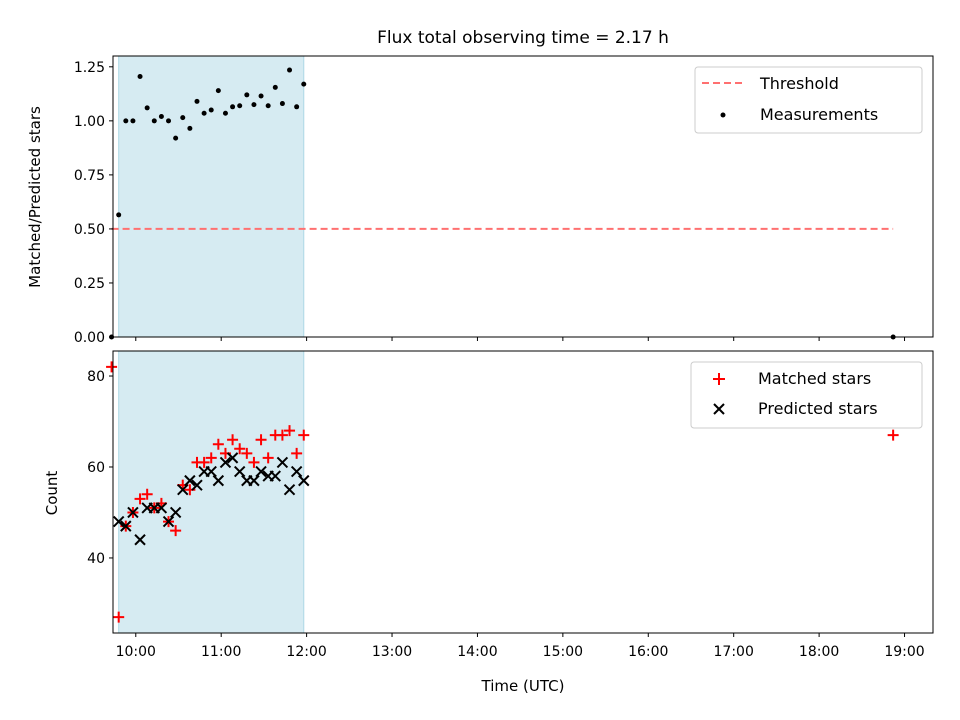 The height and width of the screenshot is (720, 960). Describe the element at coordinates (806, 395) in the screenshot. I see `bottom-legend: Matched stars Predicted stars` at that location.